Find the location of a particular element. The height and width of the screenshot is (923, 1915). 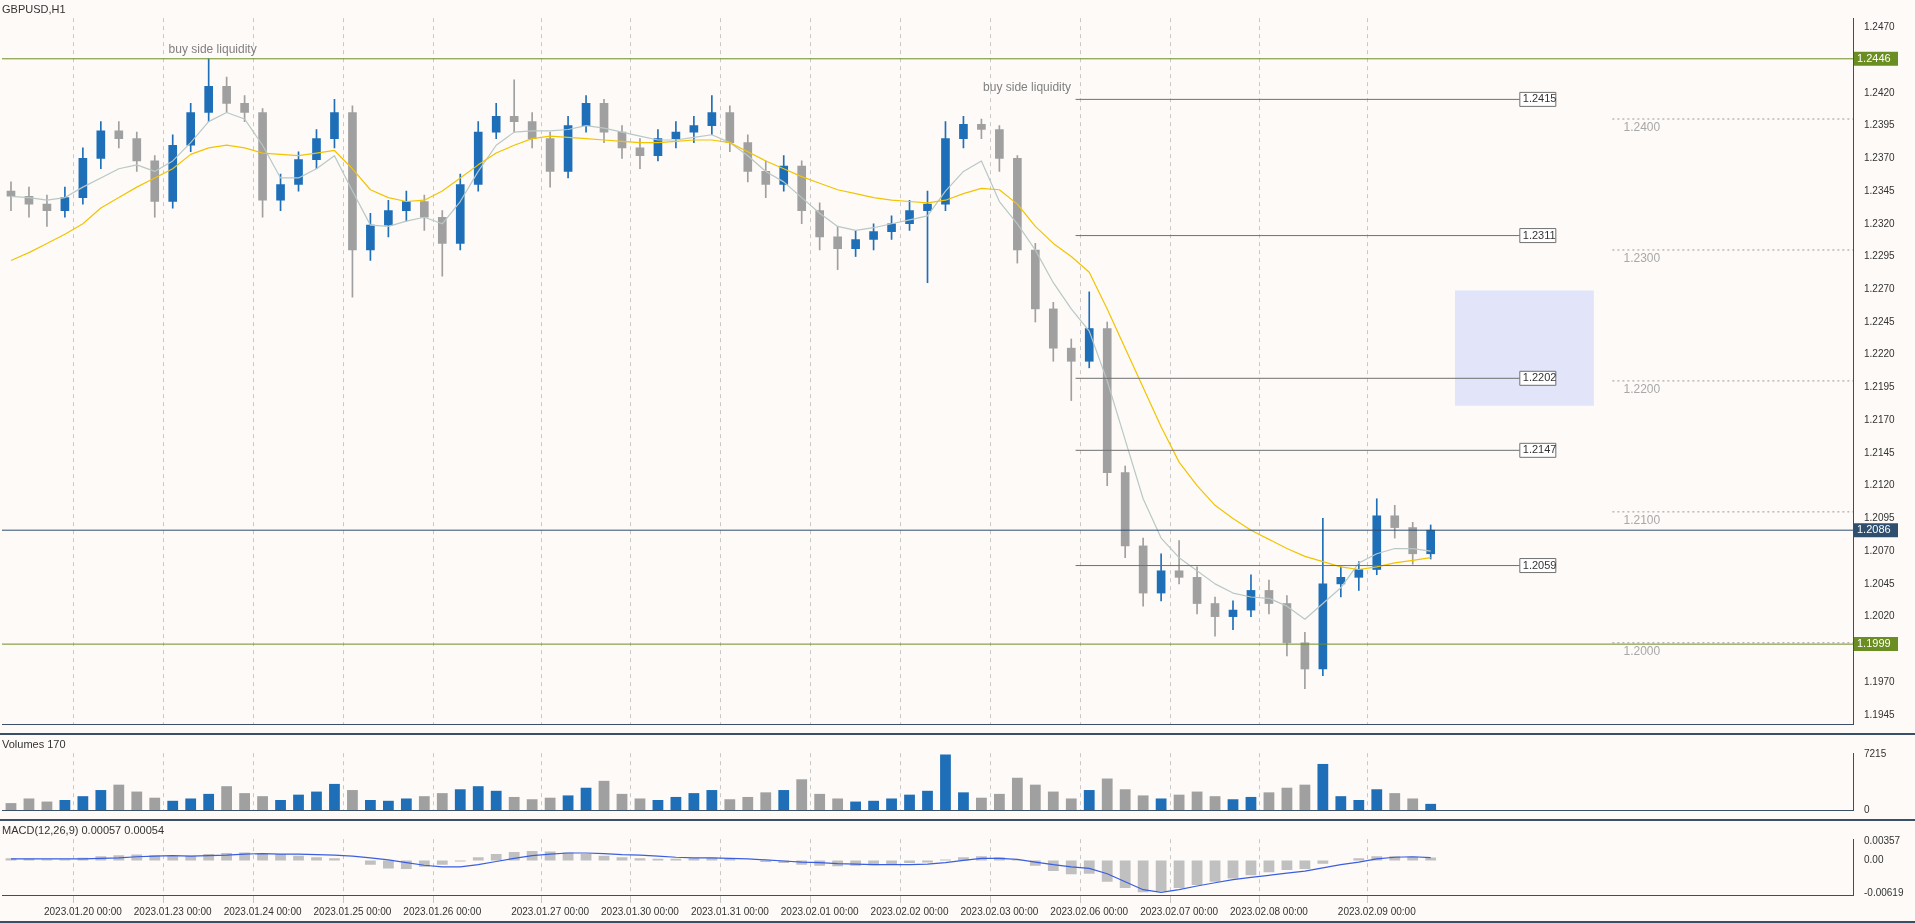

x-tick-label: 2023.01.24 00:00 is located at coordinates (262, 911).